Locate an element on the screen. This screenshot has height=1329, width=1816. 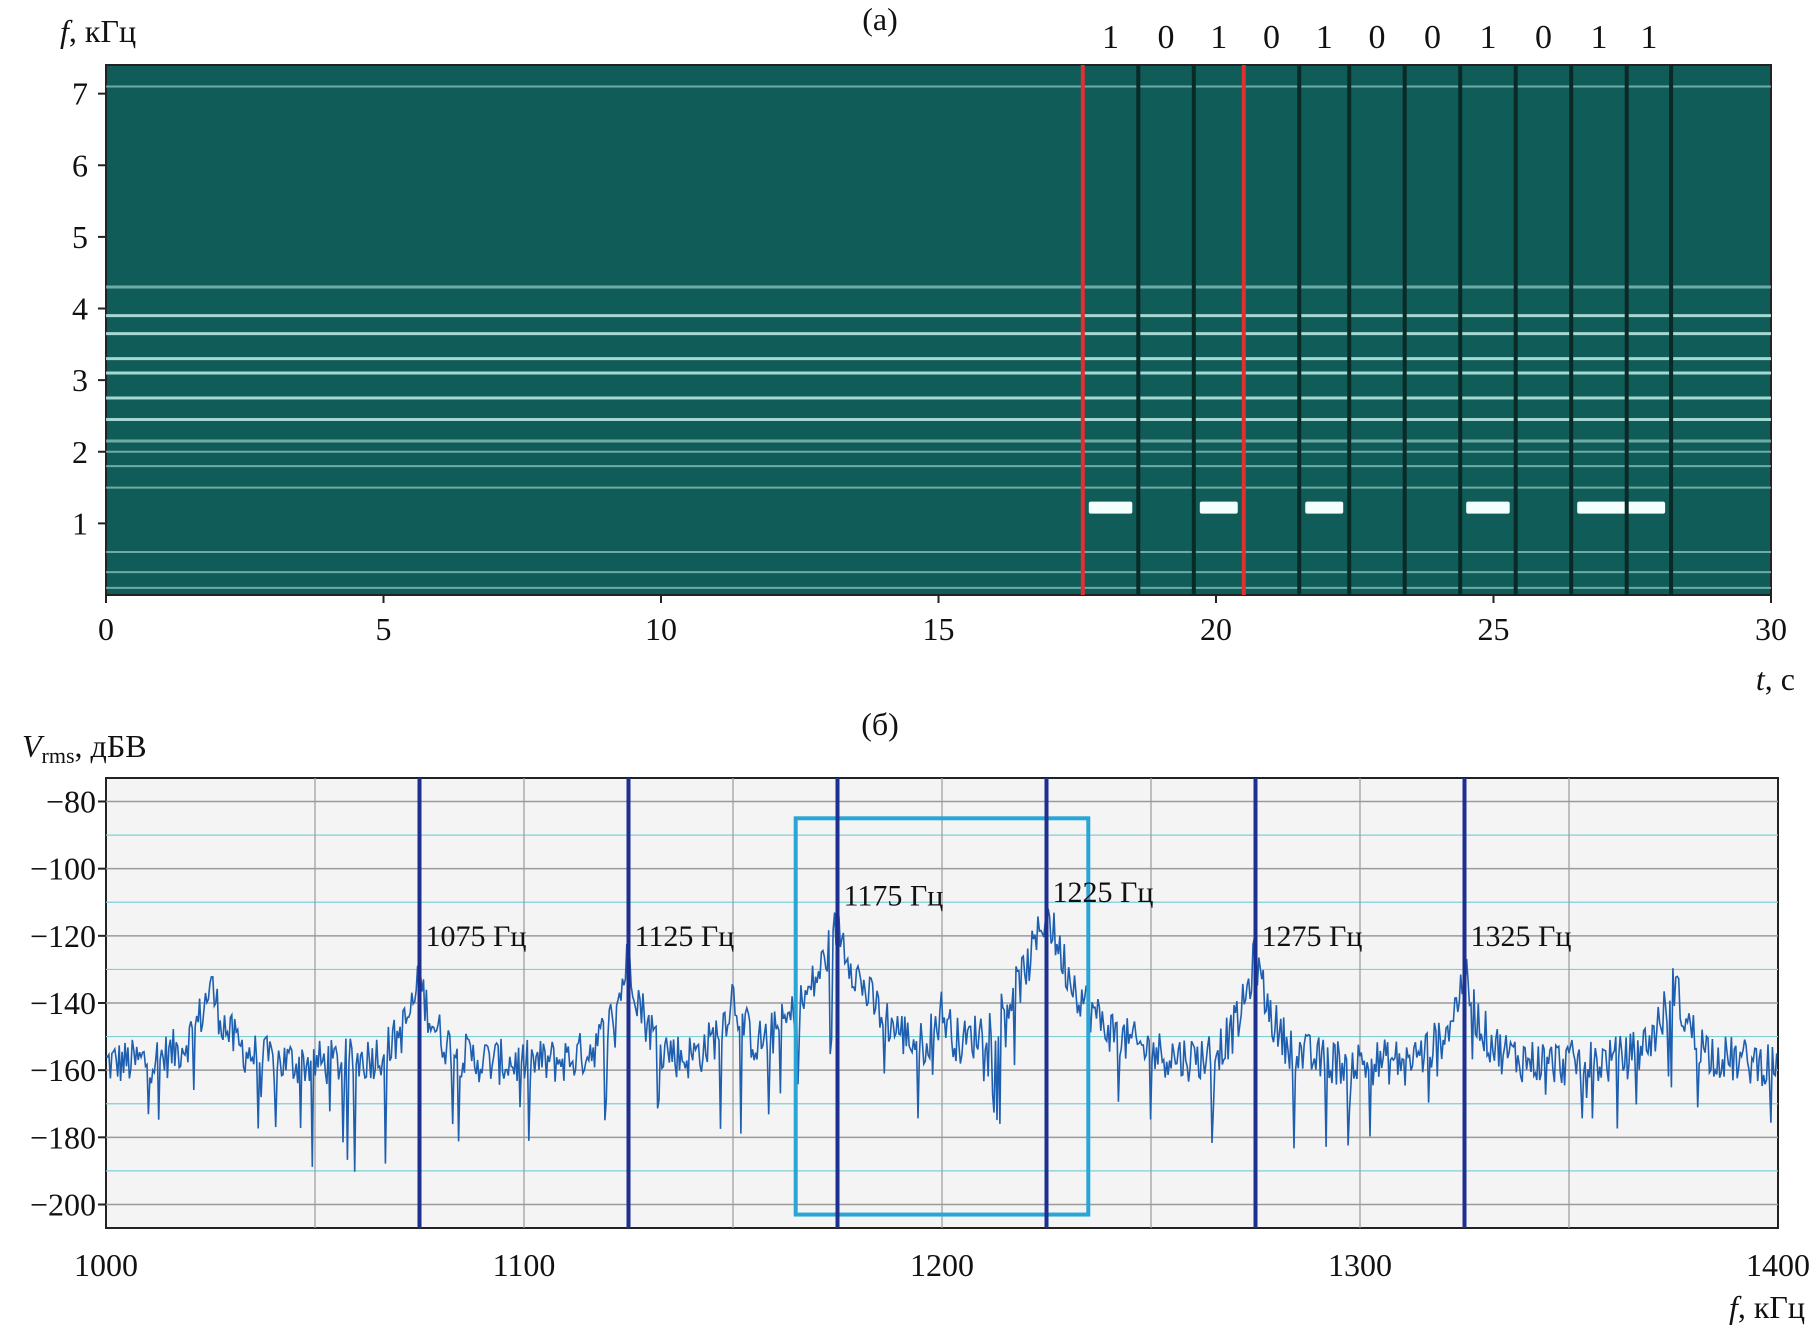
frequency-marker-label: 1275 Гц is located at coordinates (1312, 936).